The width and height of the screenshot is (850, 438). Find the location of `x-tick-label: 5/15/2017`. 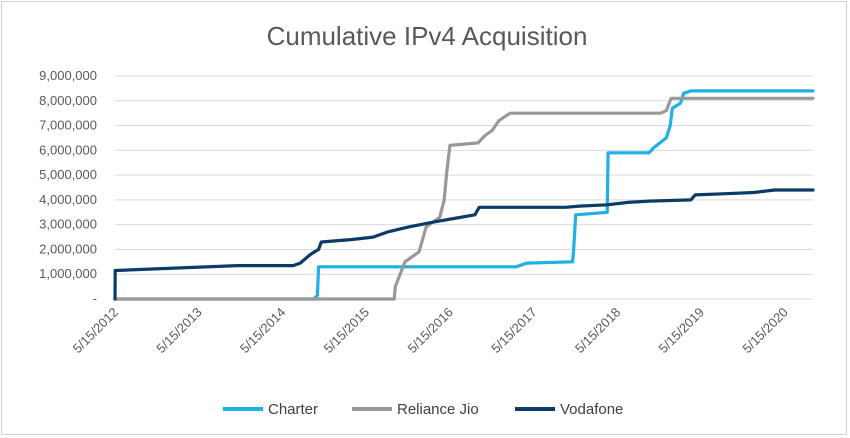

x-tick-label: 5/15/2017 is located at coordinates (514, 331).